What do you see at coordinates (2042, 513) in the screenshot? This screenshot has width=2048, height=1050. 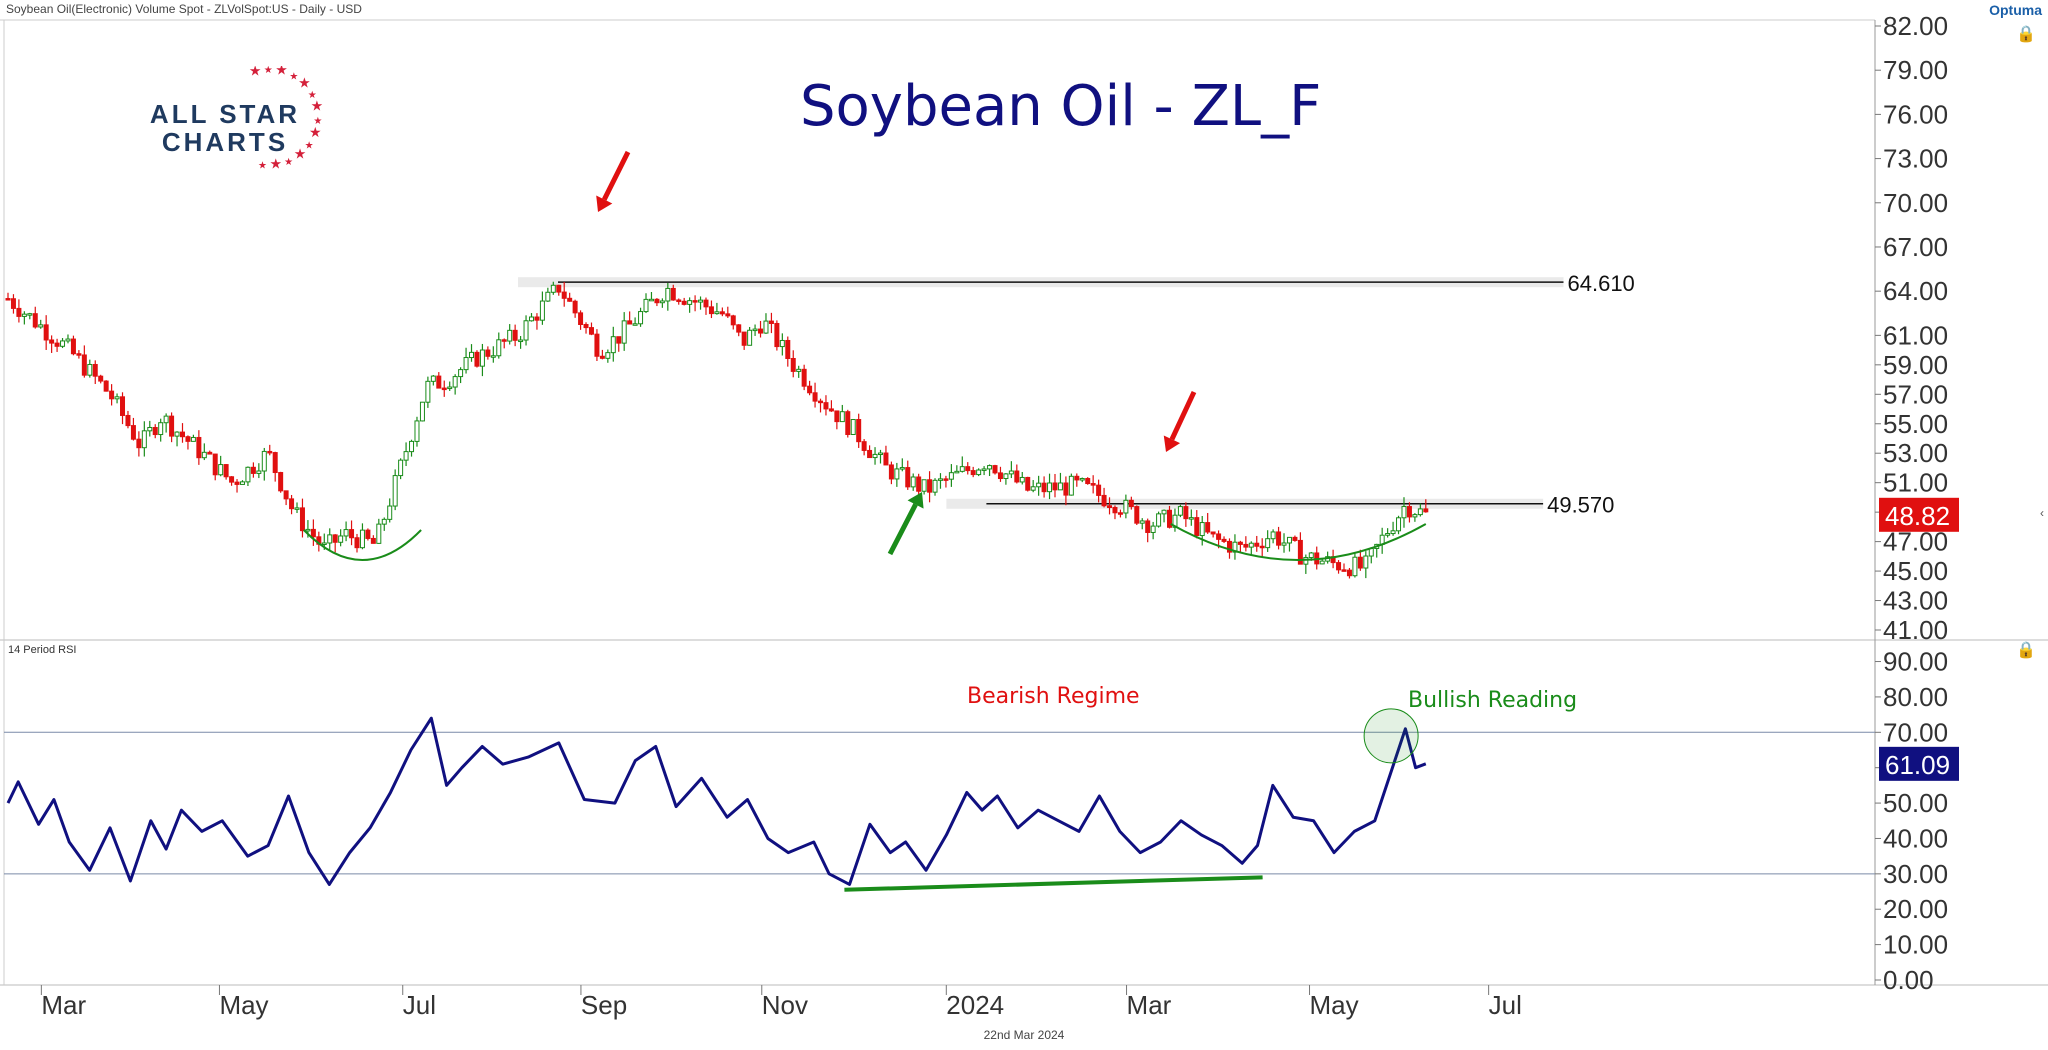 I see `chevron-left-icon: ‹` at bounding box center [2042, 513].